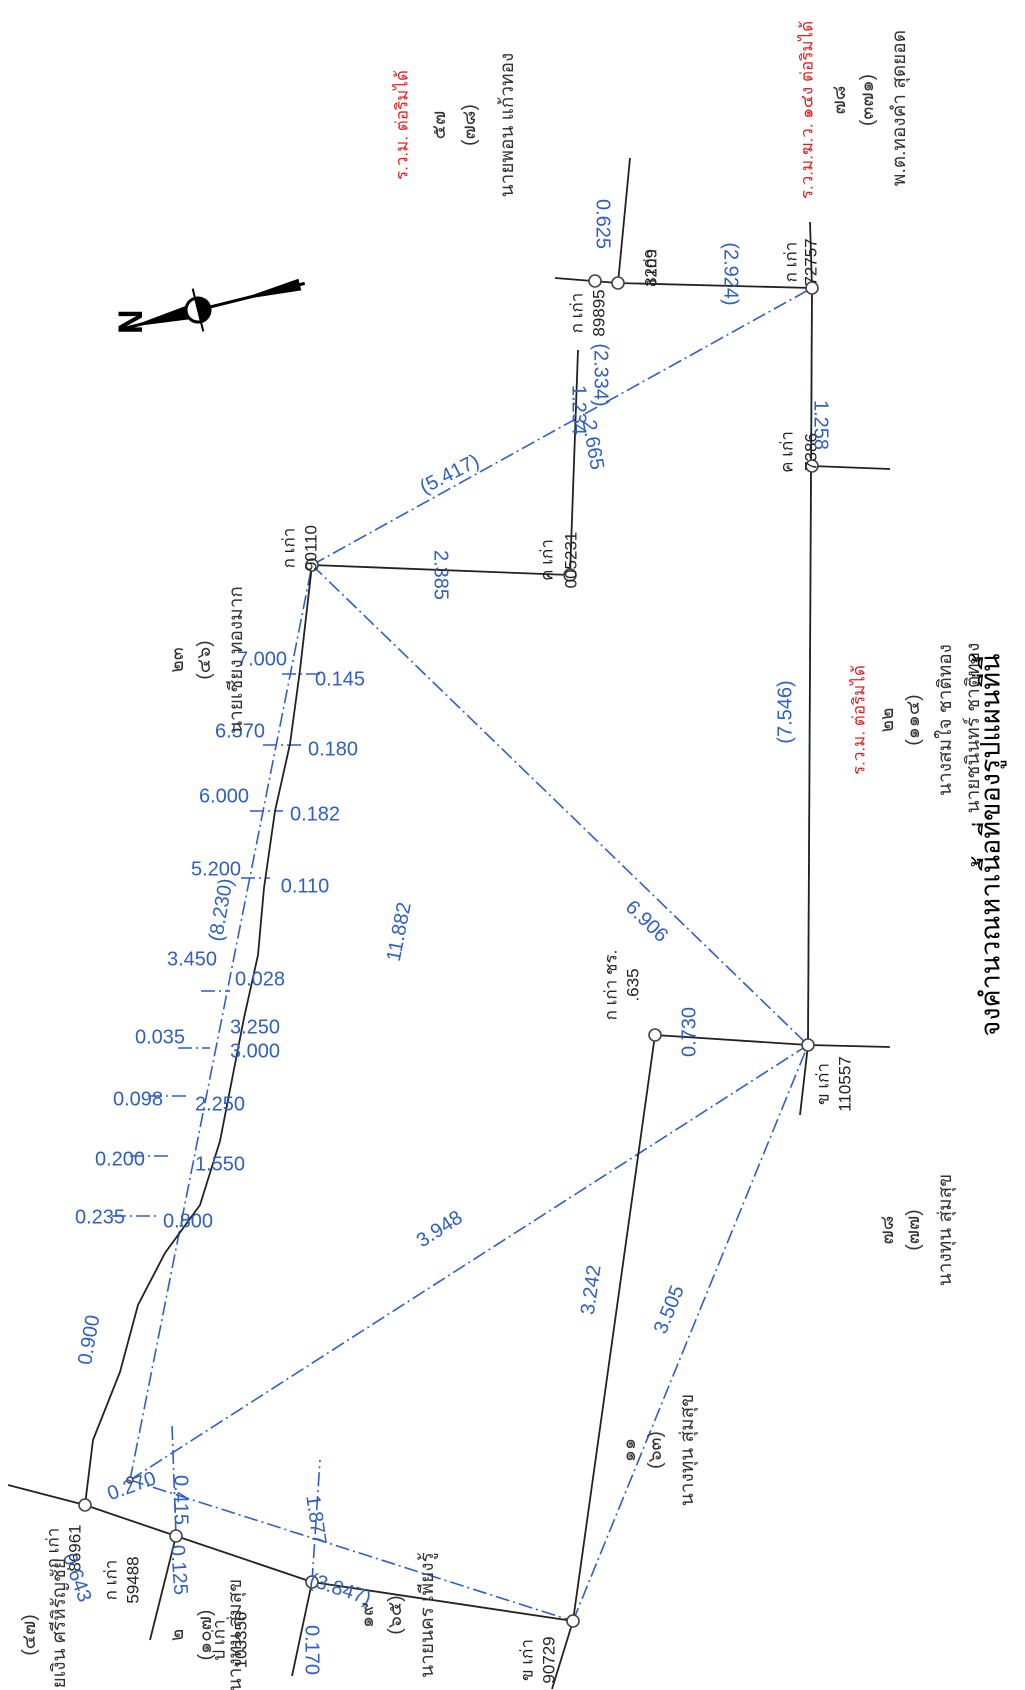 The height and width of the screenshot is (1690, 1025). Describe the element at coordinates (340, 679) in the screenshot. I see `measurement-label: 0.145` at that location.